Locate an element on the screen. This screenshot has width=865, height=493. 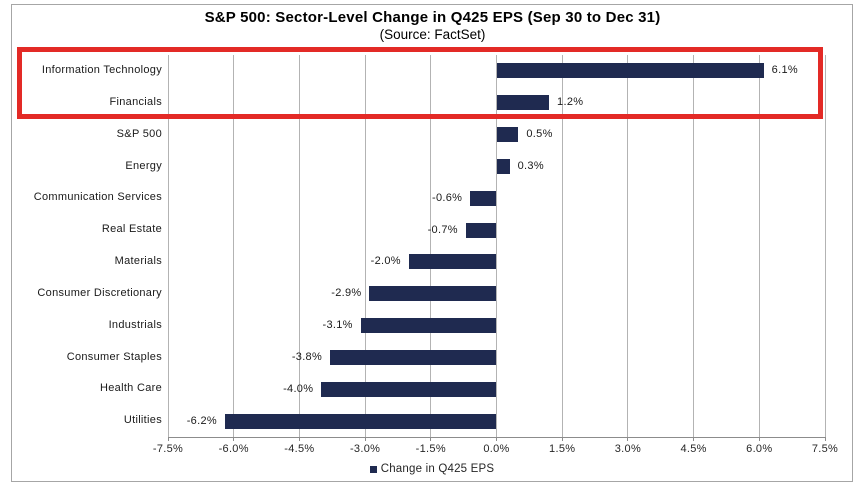
value-label: -6.2% is located at coordinates (201, 420).